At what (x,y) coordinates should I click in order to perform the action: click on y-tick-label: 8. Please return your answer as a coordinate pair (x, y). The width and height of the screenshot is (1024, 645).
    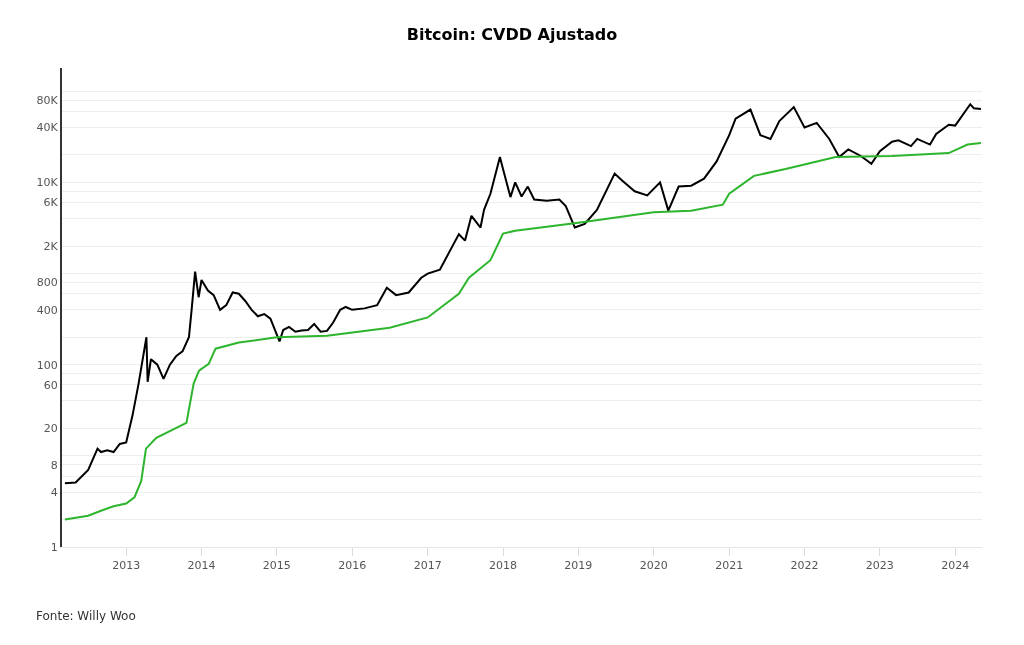
    Looking at the image, I should click on (54, 465).